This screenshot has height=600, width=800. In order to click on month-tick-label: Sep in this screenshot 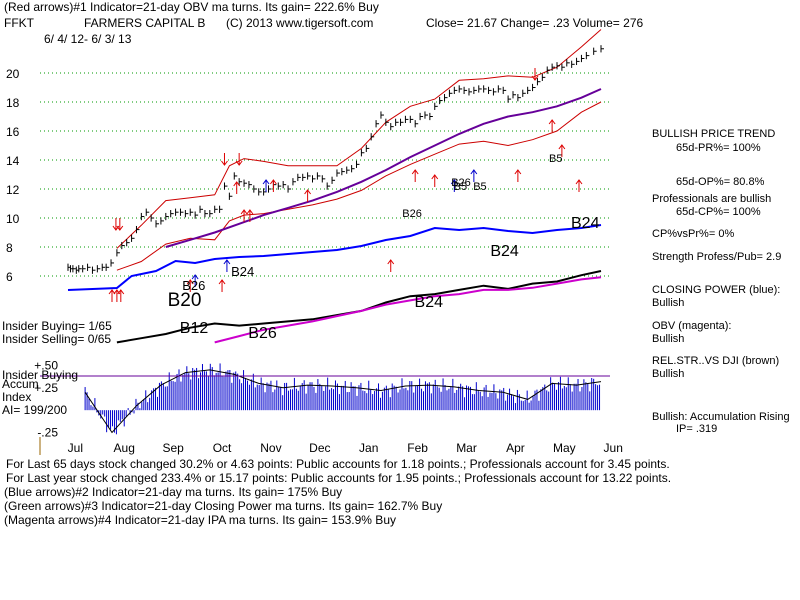, I will do `click(173, 448)`.